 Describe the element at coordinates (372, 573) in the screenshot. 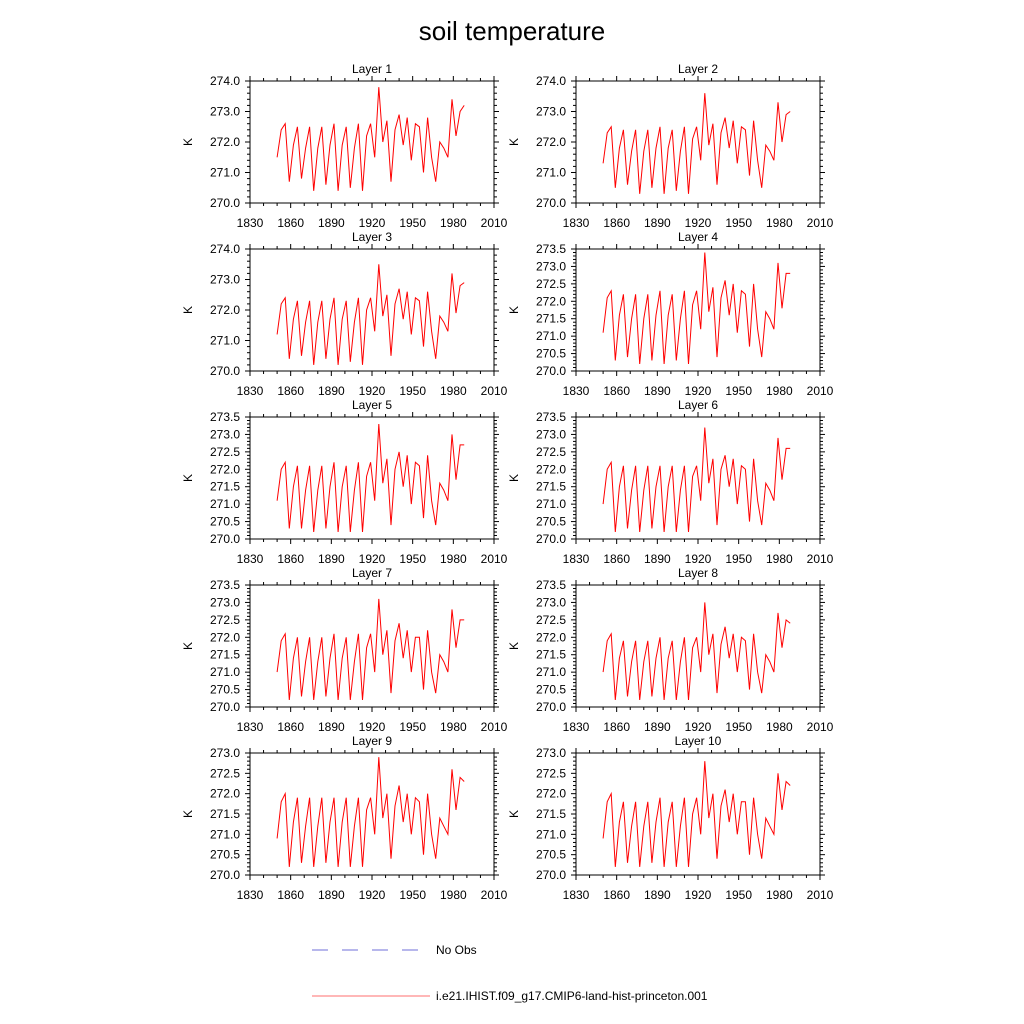

I see `panel-title: Layer 7` at that location.